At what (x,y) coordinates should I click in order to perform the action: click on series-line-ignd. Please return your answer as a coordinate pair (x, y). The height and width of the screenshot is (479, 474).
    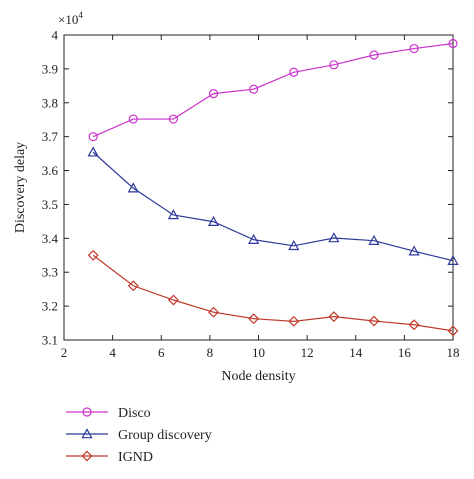
    Looking at the image, I should click on (273, 293).